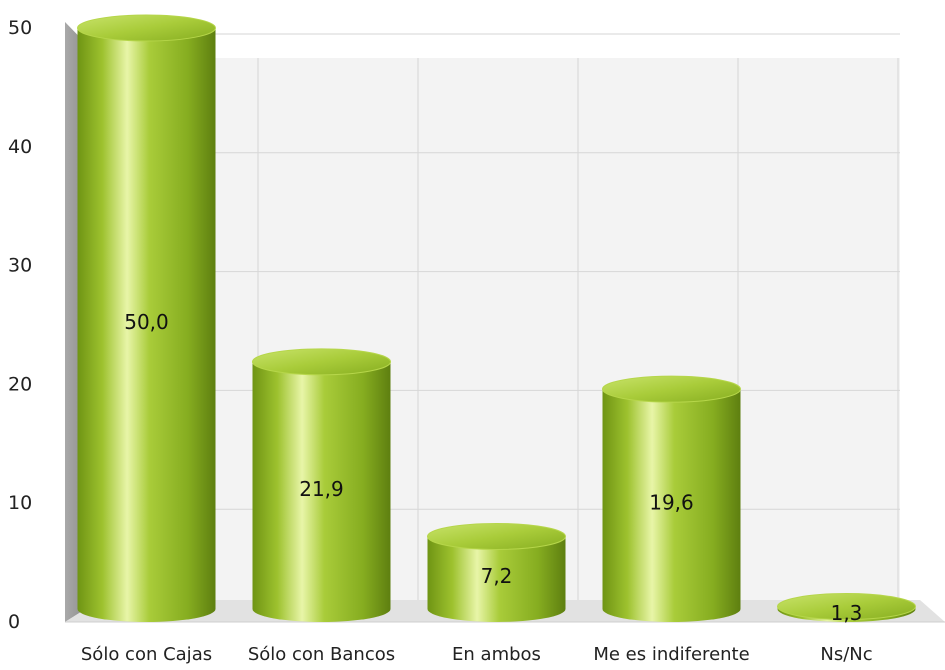 Image resolution: width=945 pixels, height=670 pixels. What do you see at coordinates (846, 654) in the screenshot?
I see `x-tick-label: Ns/Nc` at bounding box center [846, 654].